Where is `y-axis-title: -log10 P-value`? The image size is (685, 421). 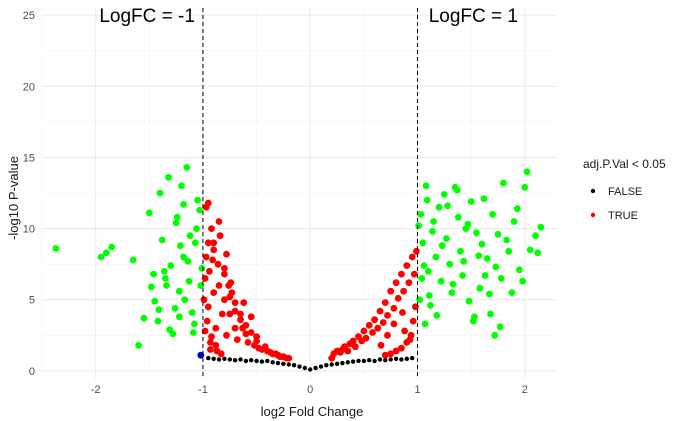
y-axis-title: -log10 P-value is located at coordinates (13, 198).